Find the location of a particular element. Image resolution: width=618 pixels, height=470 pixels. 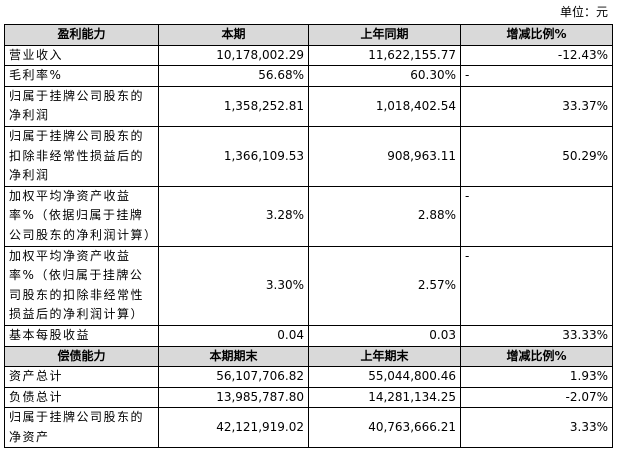

value-cell: 1,366,109.53 is located at coordinates (233, 156).